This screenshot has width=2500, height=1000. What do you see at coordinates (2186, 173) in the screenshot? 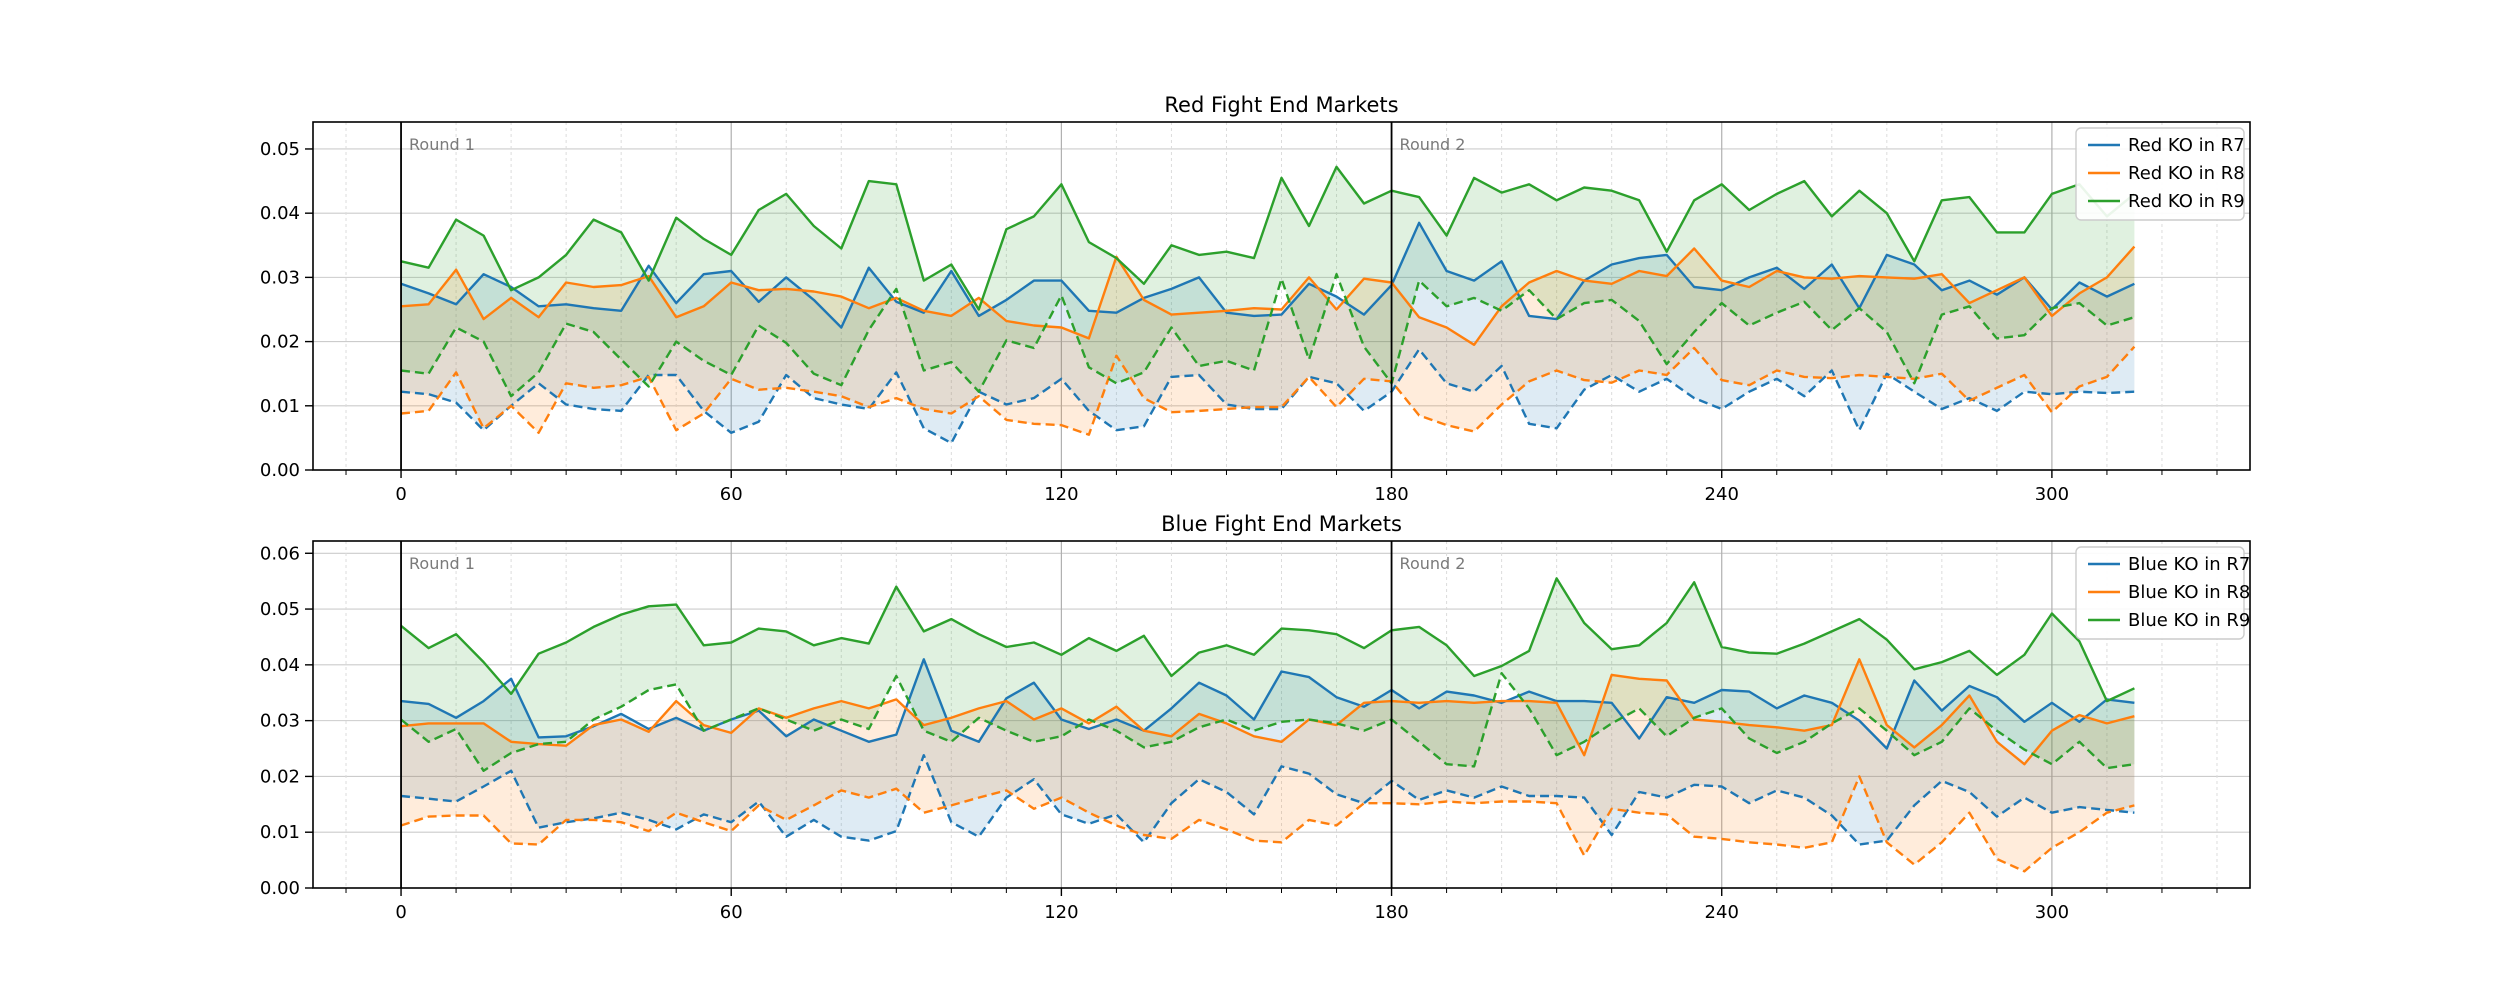
I see `legend-label: Red KO in R8` at bounding box center [2186, 173].